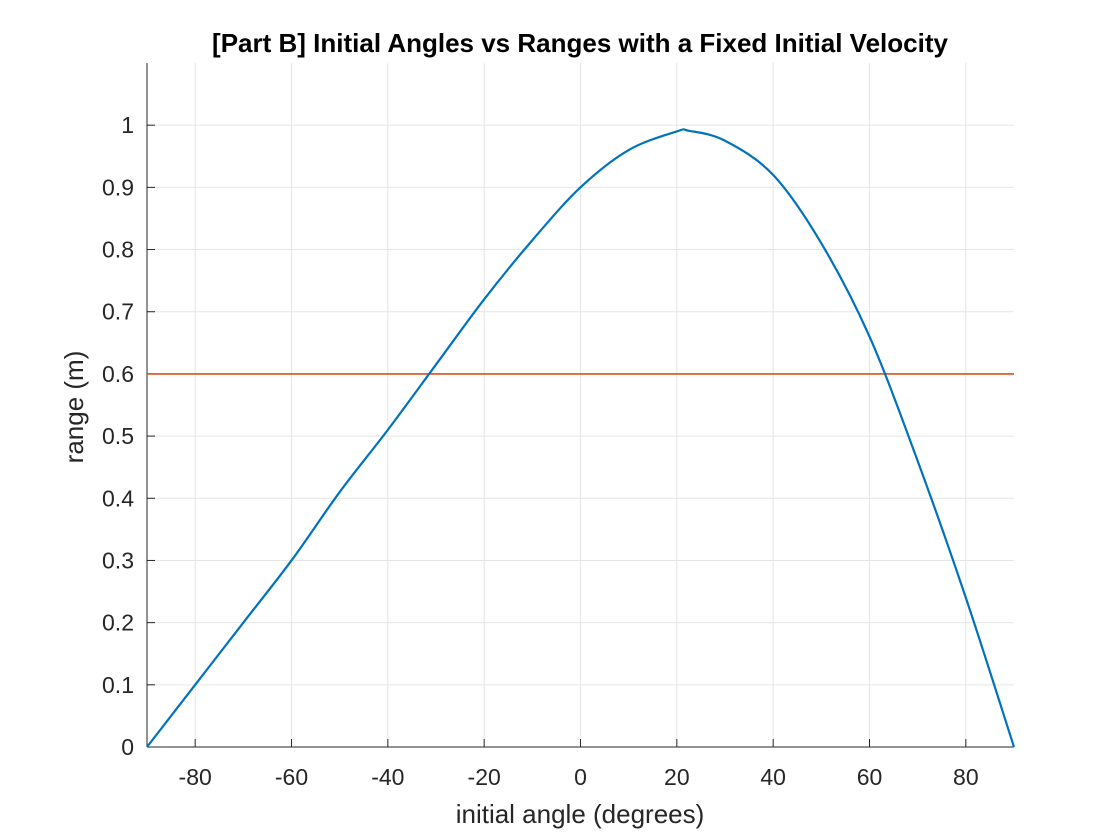 The width and height of the screenshot is (1120, 840). I want to click on x-tick-label: -80, so click(195, 777).